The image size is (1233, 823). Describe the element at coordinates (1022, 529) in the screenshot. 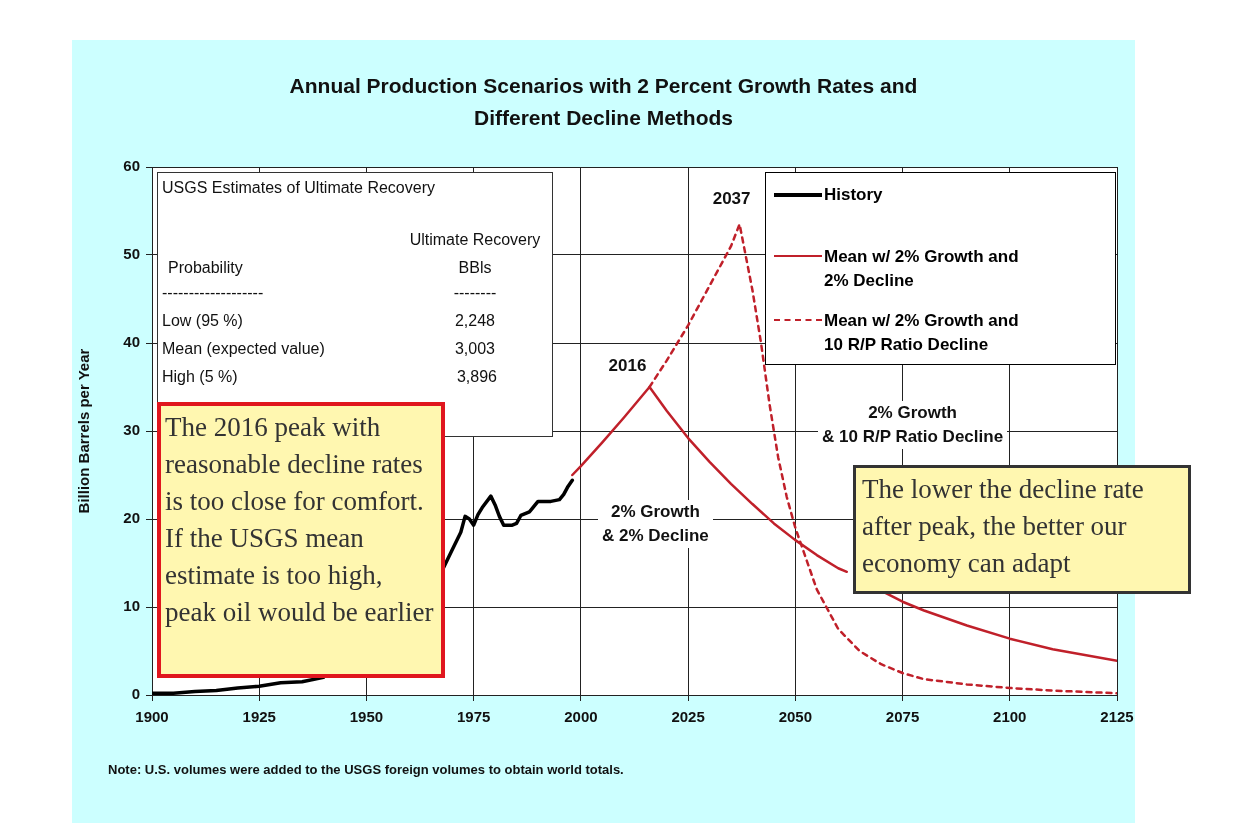

I see `callout-box: The lower the decline rate after peak, the better our economy can adapt` at that location.